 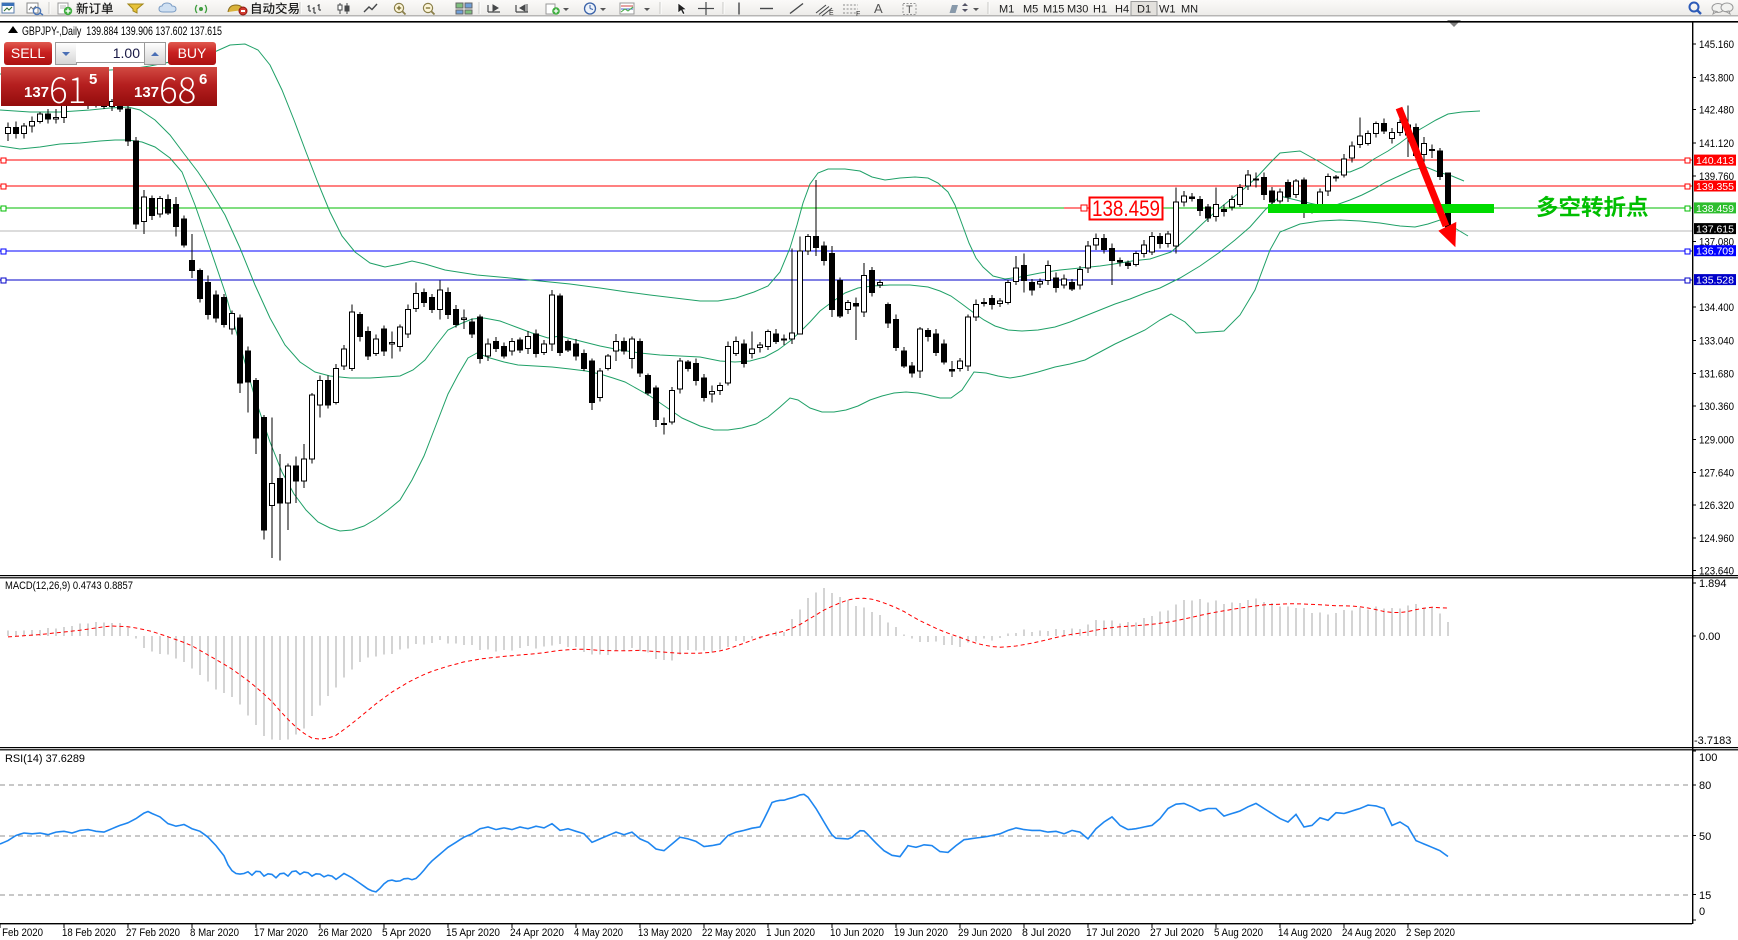 I want to click on svg-text: 10 Jun 2020, so click(x=857, y=933).